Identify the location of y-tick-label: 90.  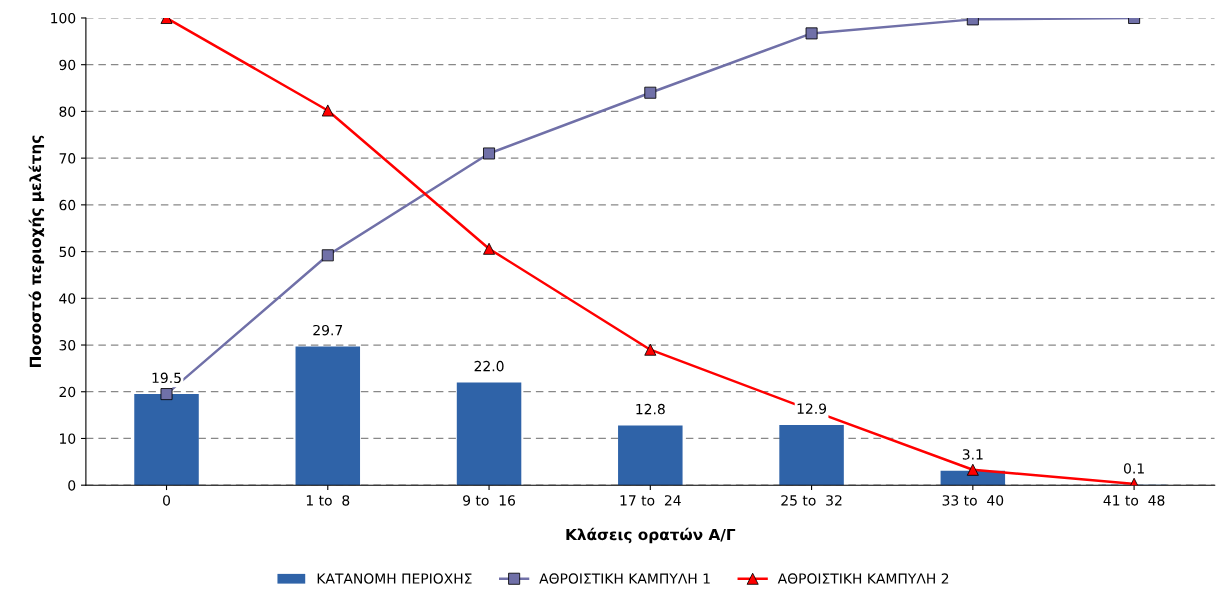
(67, 65).